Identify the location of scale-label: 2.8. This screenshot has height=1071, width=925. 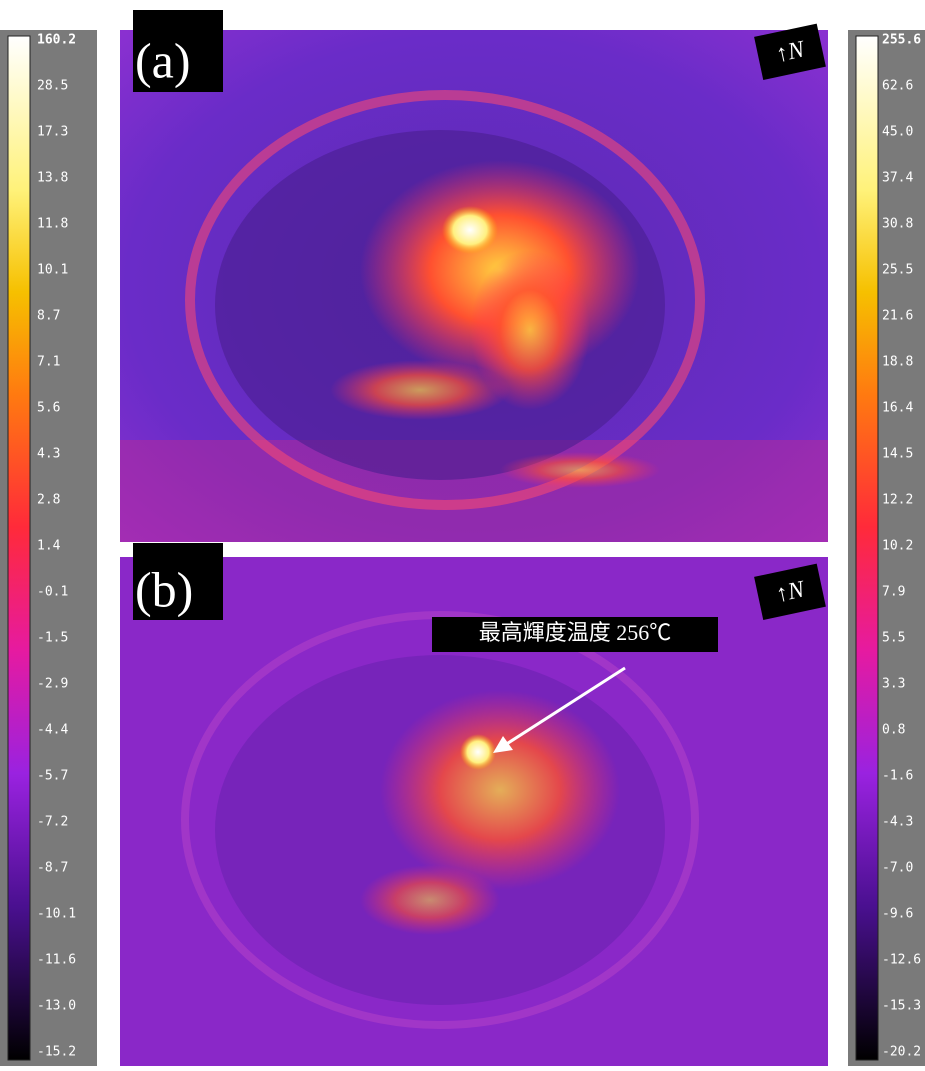
(48, 500).